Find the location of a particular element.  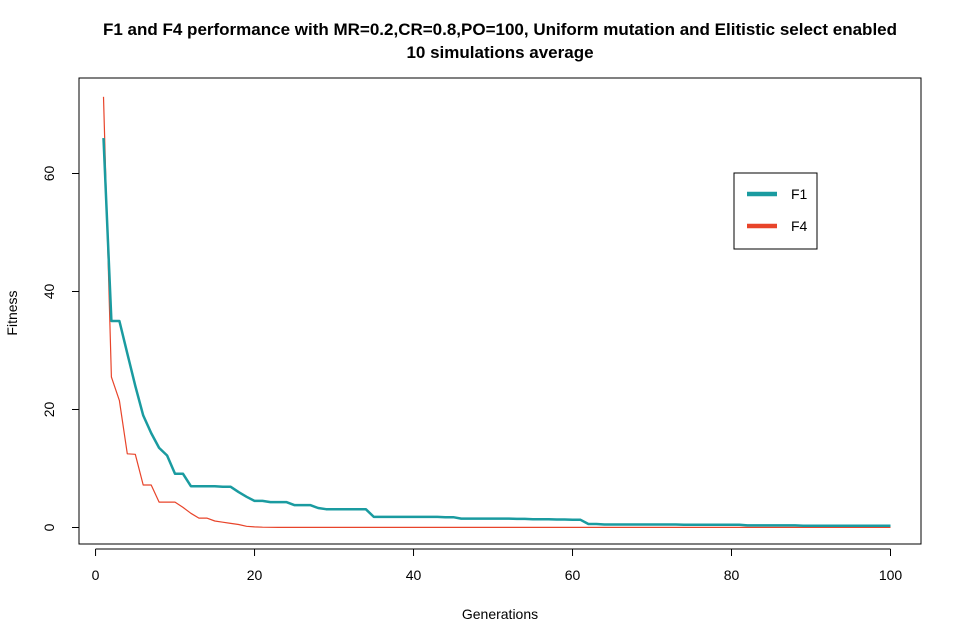

legend-label-f4: F4 is located at coordinates (799, 226).